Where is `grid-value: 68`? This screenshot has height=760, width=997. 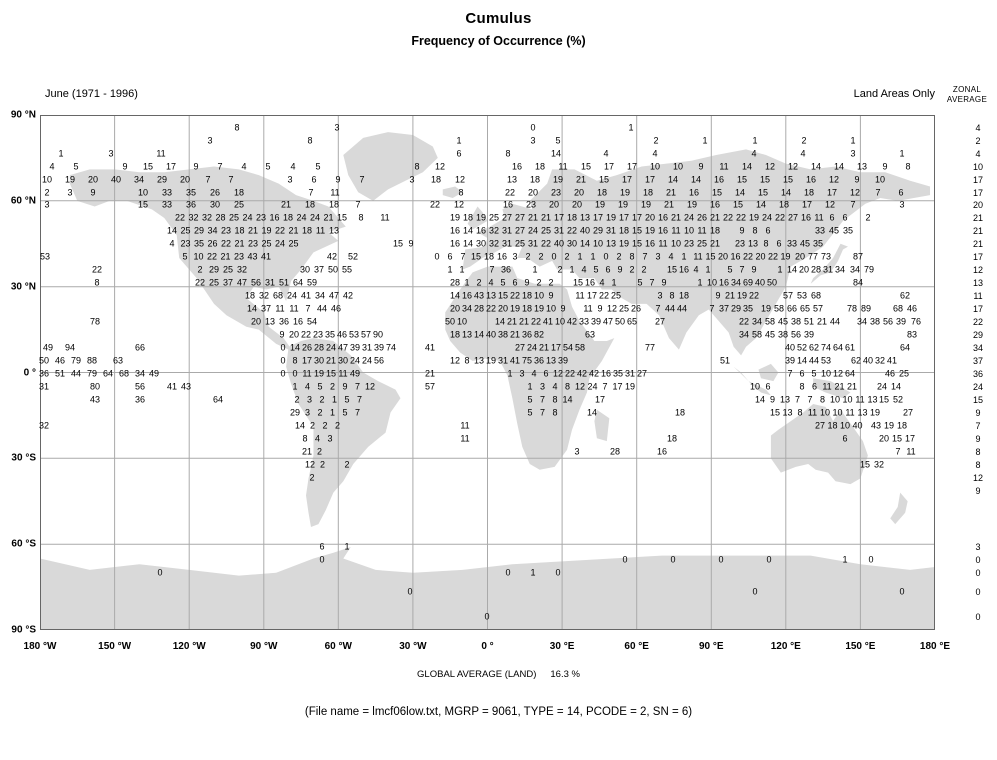
grid-value: 68 is located at coordinates (278, 295).